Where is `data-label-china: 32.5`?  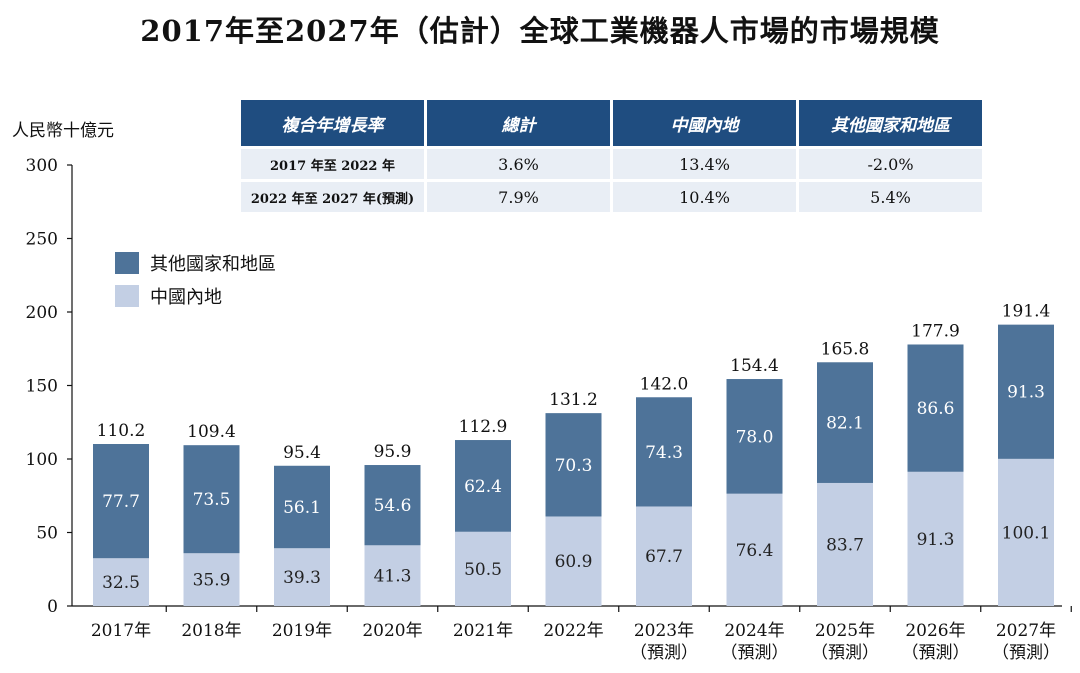 data-label-china: 32.5 is located at coordinates (121, 583).